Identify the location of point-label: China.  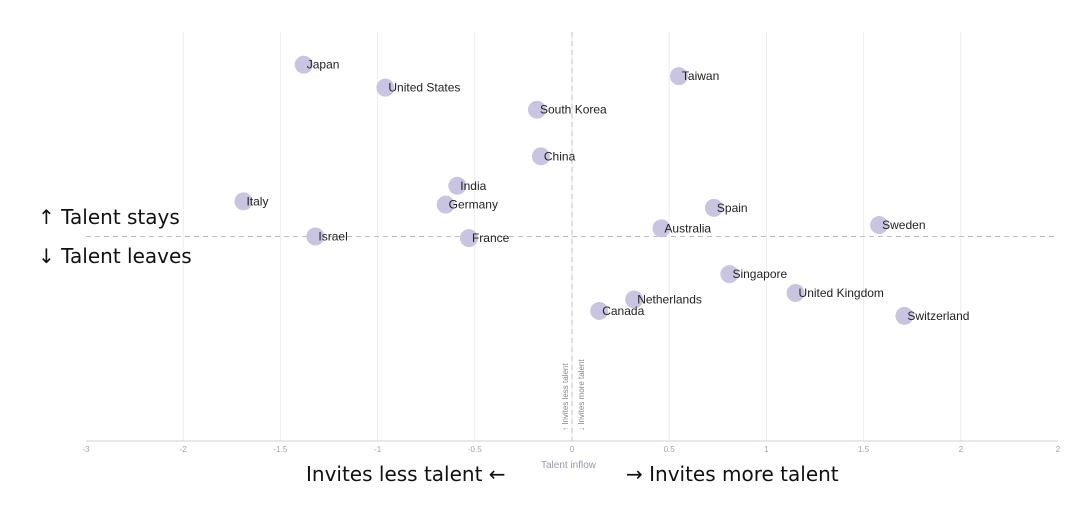
(560, 156).